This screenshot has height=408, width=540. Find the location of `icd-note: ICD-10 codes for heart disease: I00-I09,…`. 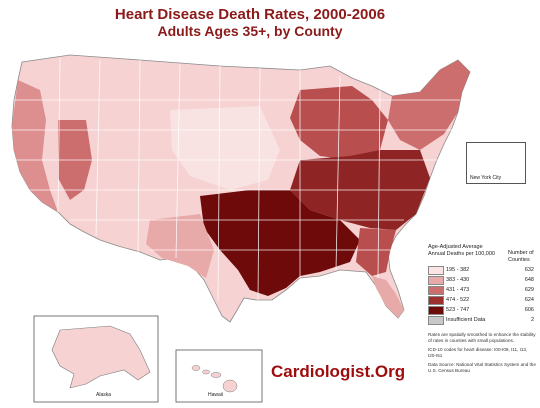

icd-note: ICD-10 codes for heart disease: I00-I09,… is located at coordinates (478, 352).